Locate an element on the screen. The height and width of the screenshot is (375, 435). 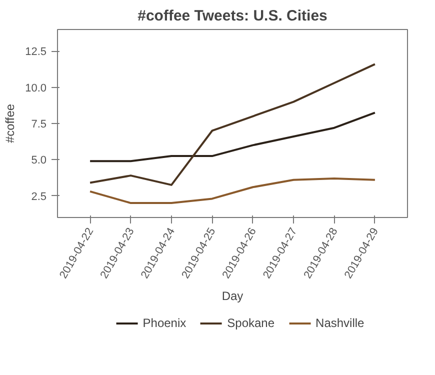
legend-label: Nashville is located at coordinates (340, 323).